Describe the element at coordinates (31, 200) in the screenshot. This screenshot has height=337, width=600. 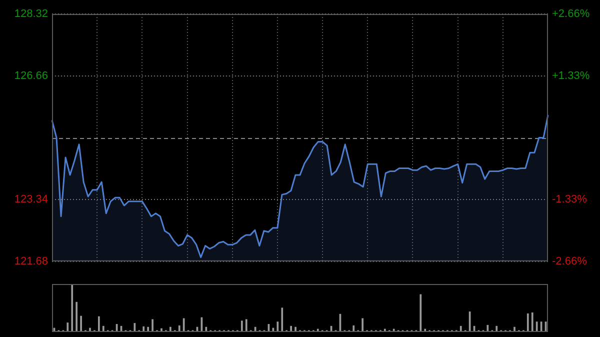
I see `y-tick-label: 123.34` at that location.